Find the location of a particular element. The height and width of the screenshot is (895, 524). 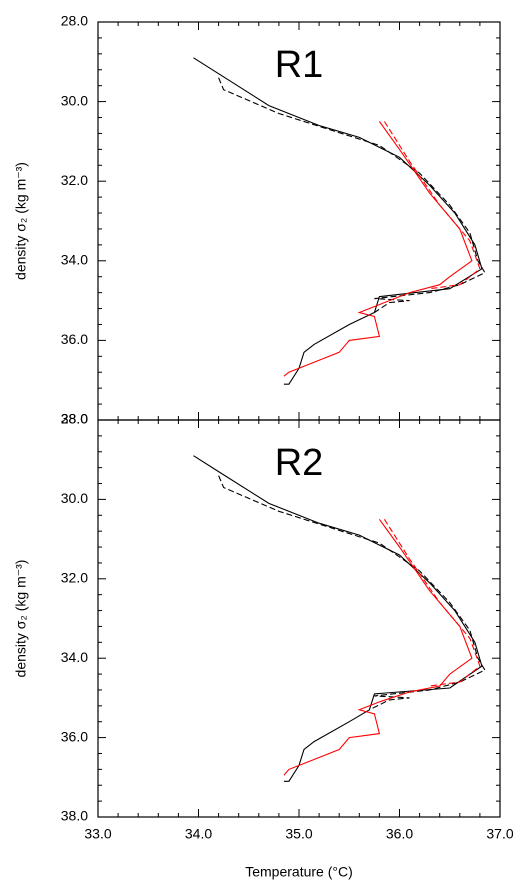

x-tick-label: 35.0 is located at coordinates (298, 834).